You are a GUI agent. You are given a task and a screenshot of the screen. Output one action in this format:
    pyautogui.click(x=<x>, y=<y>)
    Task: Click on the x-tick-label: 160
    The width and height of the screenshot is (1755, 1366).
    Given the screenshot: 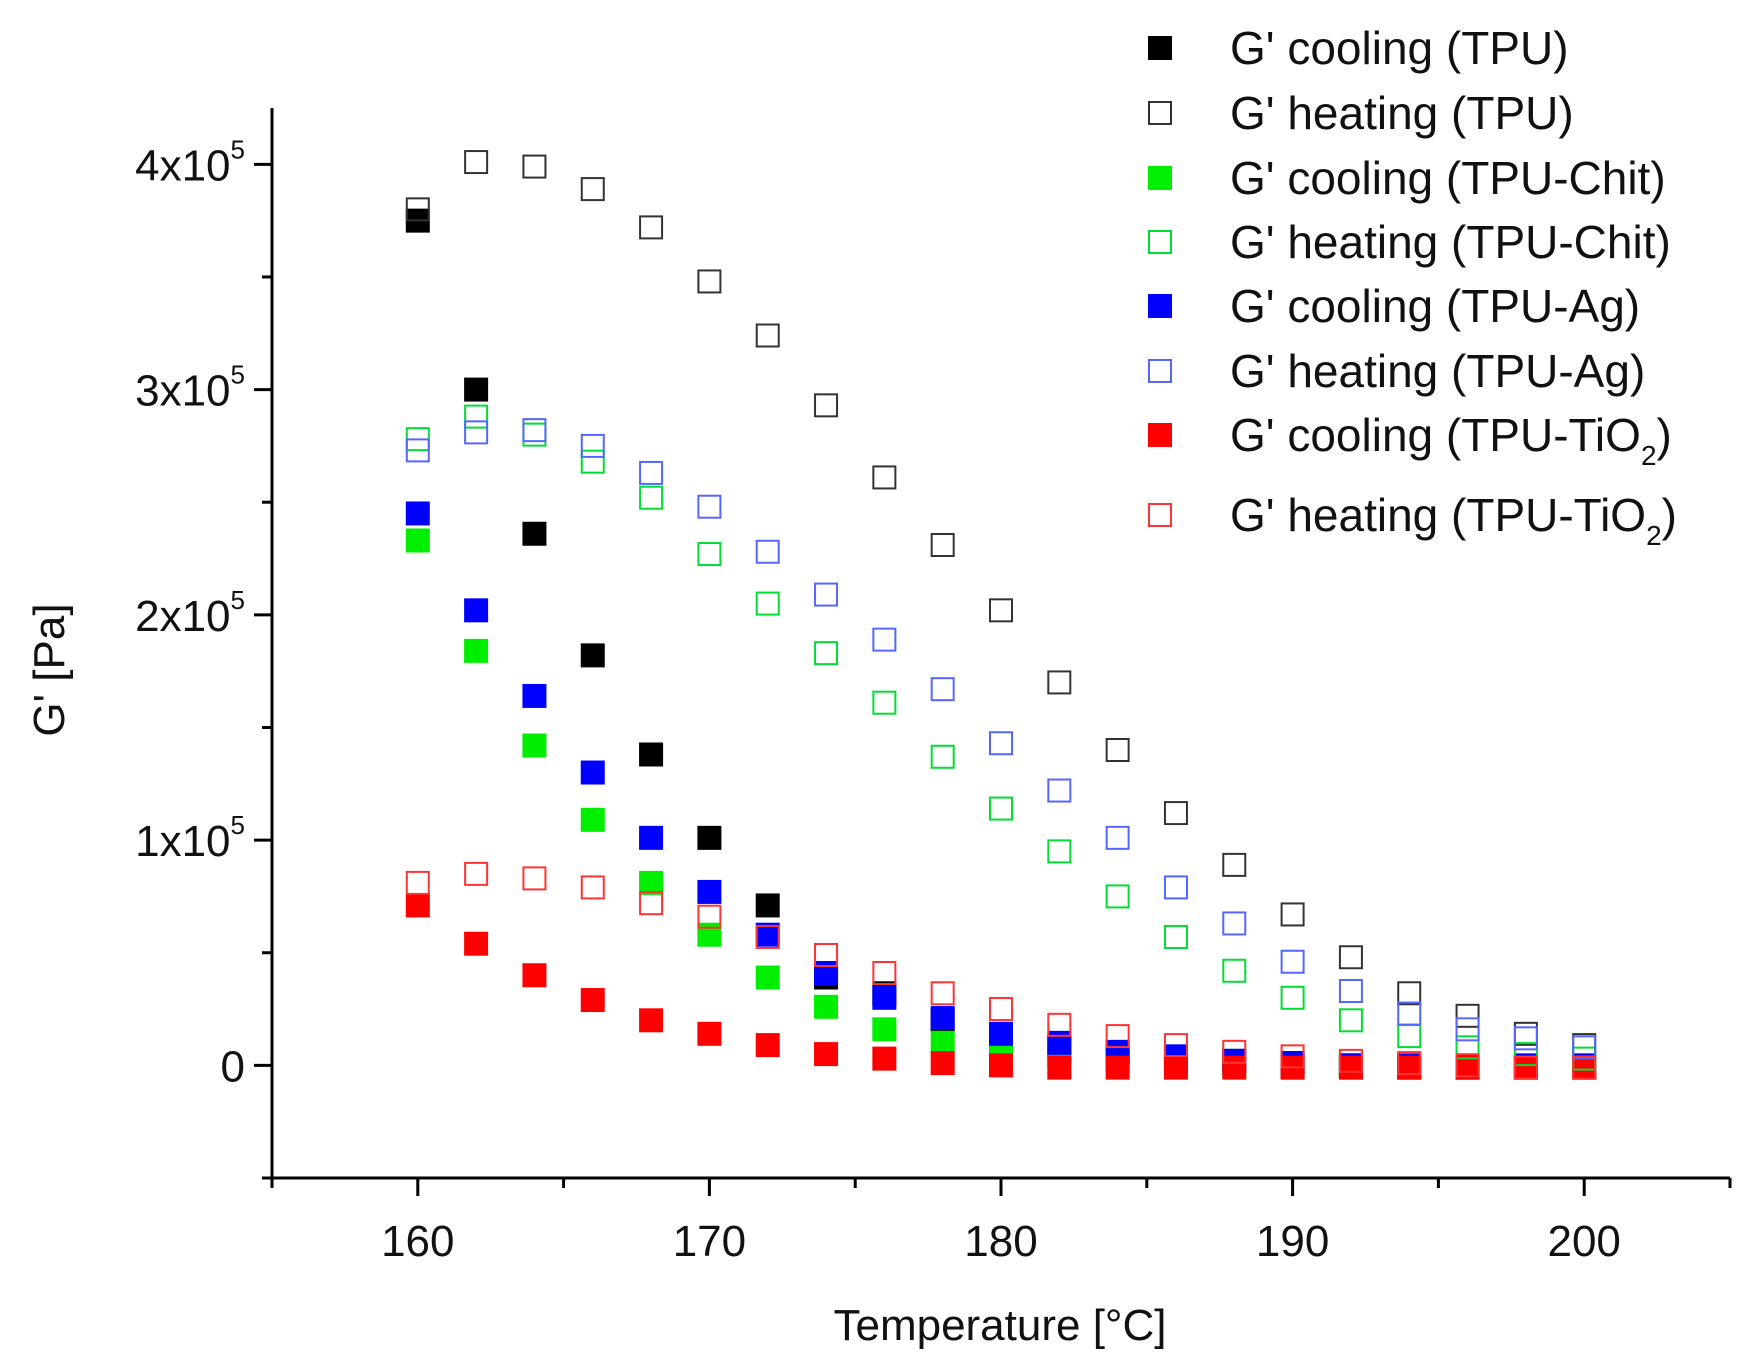 What is the action you would take?
    pyautogui.click(x=417, y=1241)
    